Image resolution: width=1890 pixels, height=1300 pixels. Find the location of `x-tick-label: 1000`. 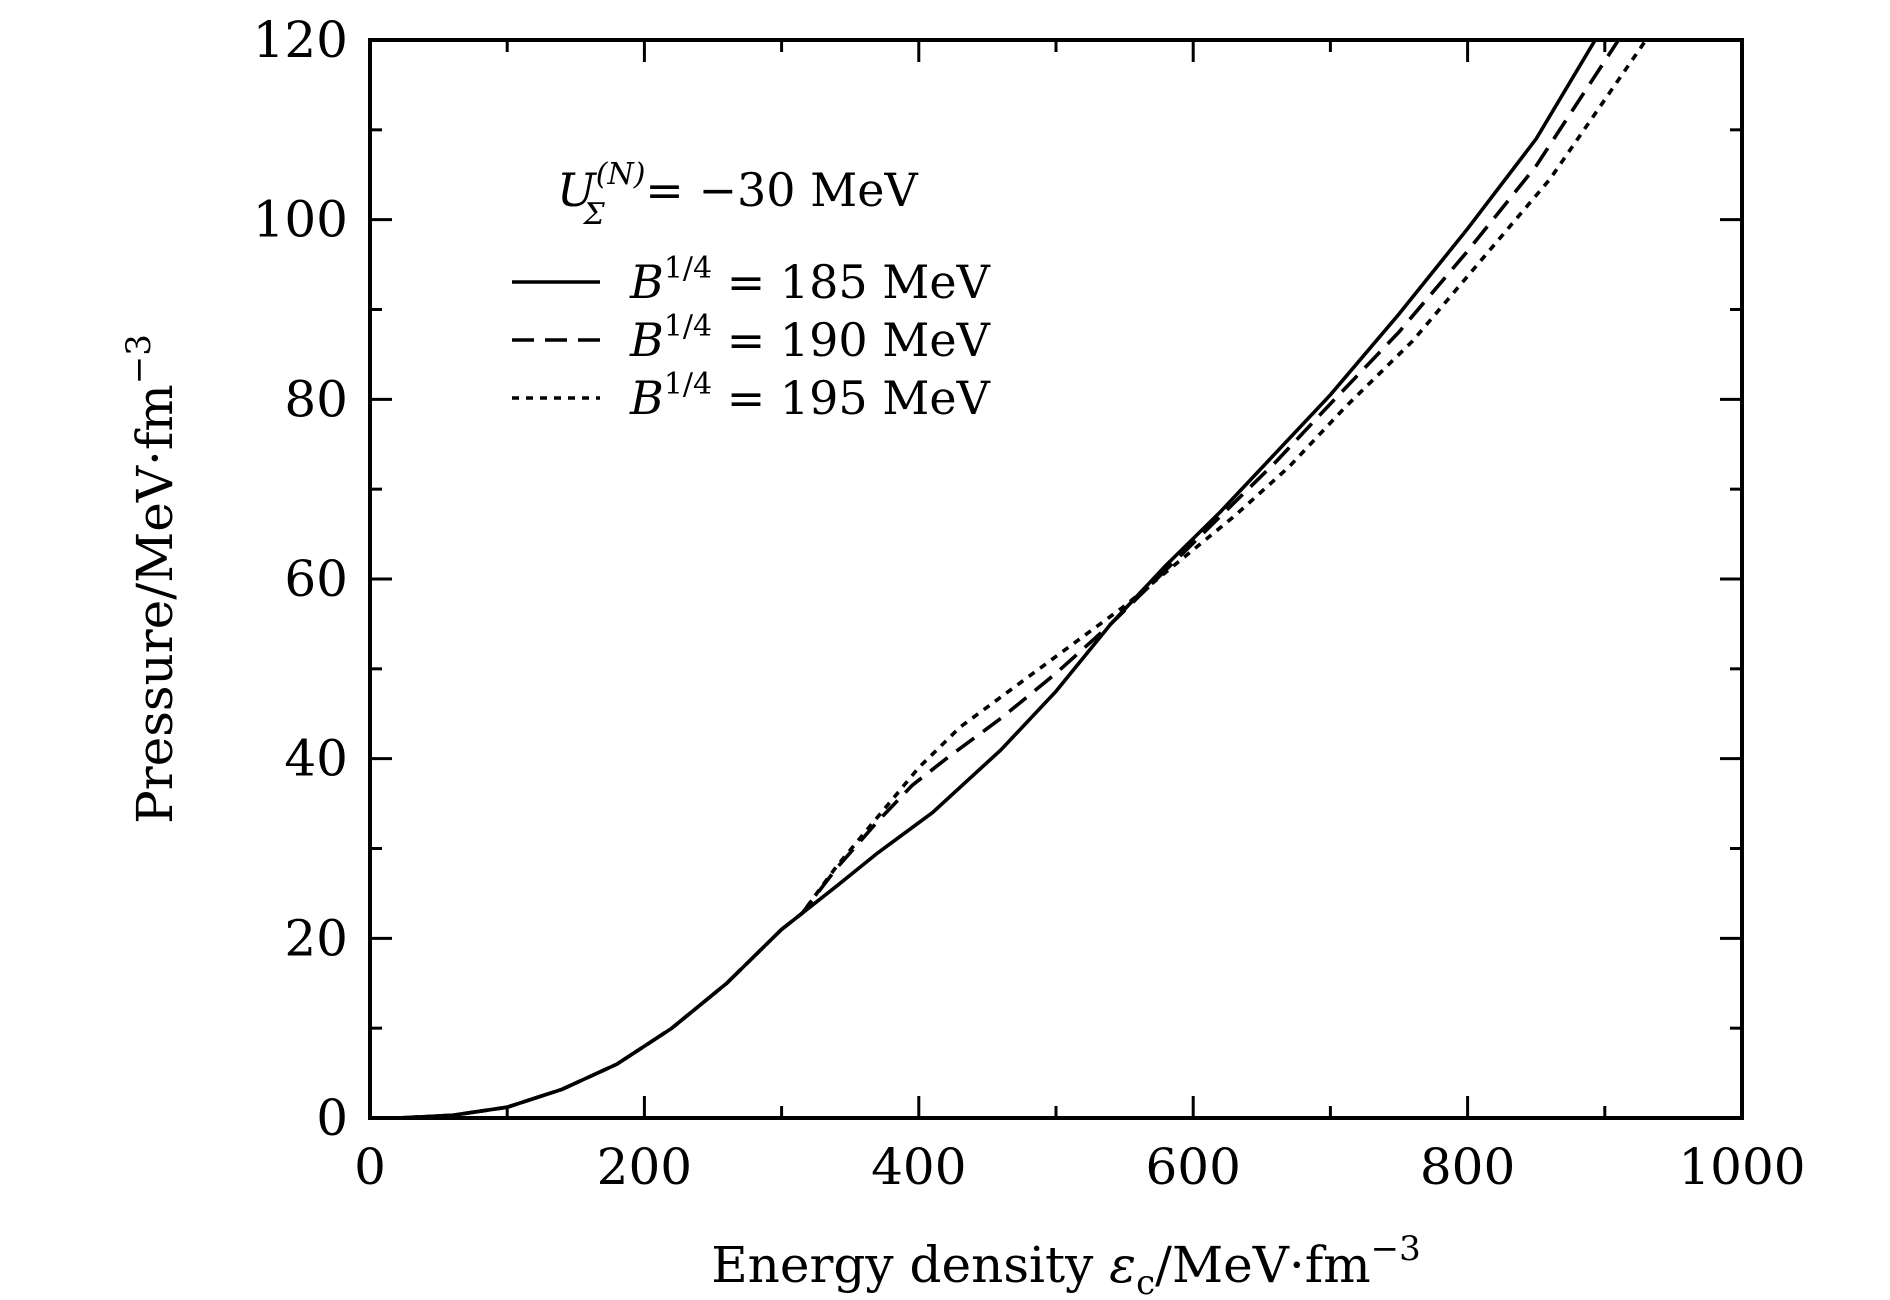

x-tick-label: 1000 is located at coordinates (1741, 1167).